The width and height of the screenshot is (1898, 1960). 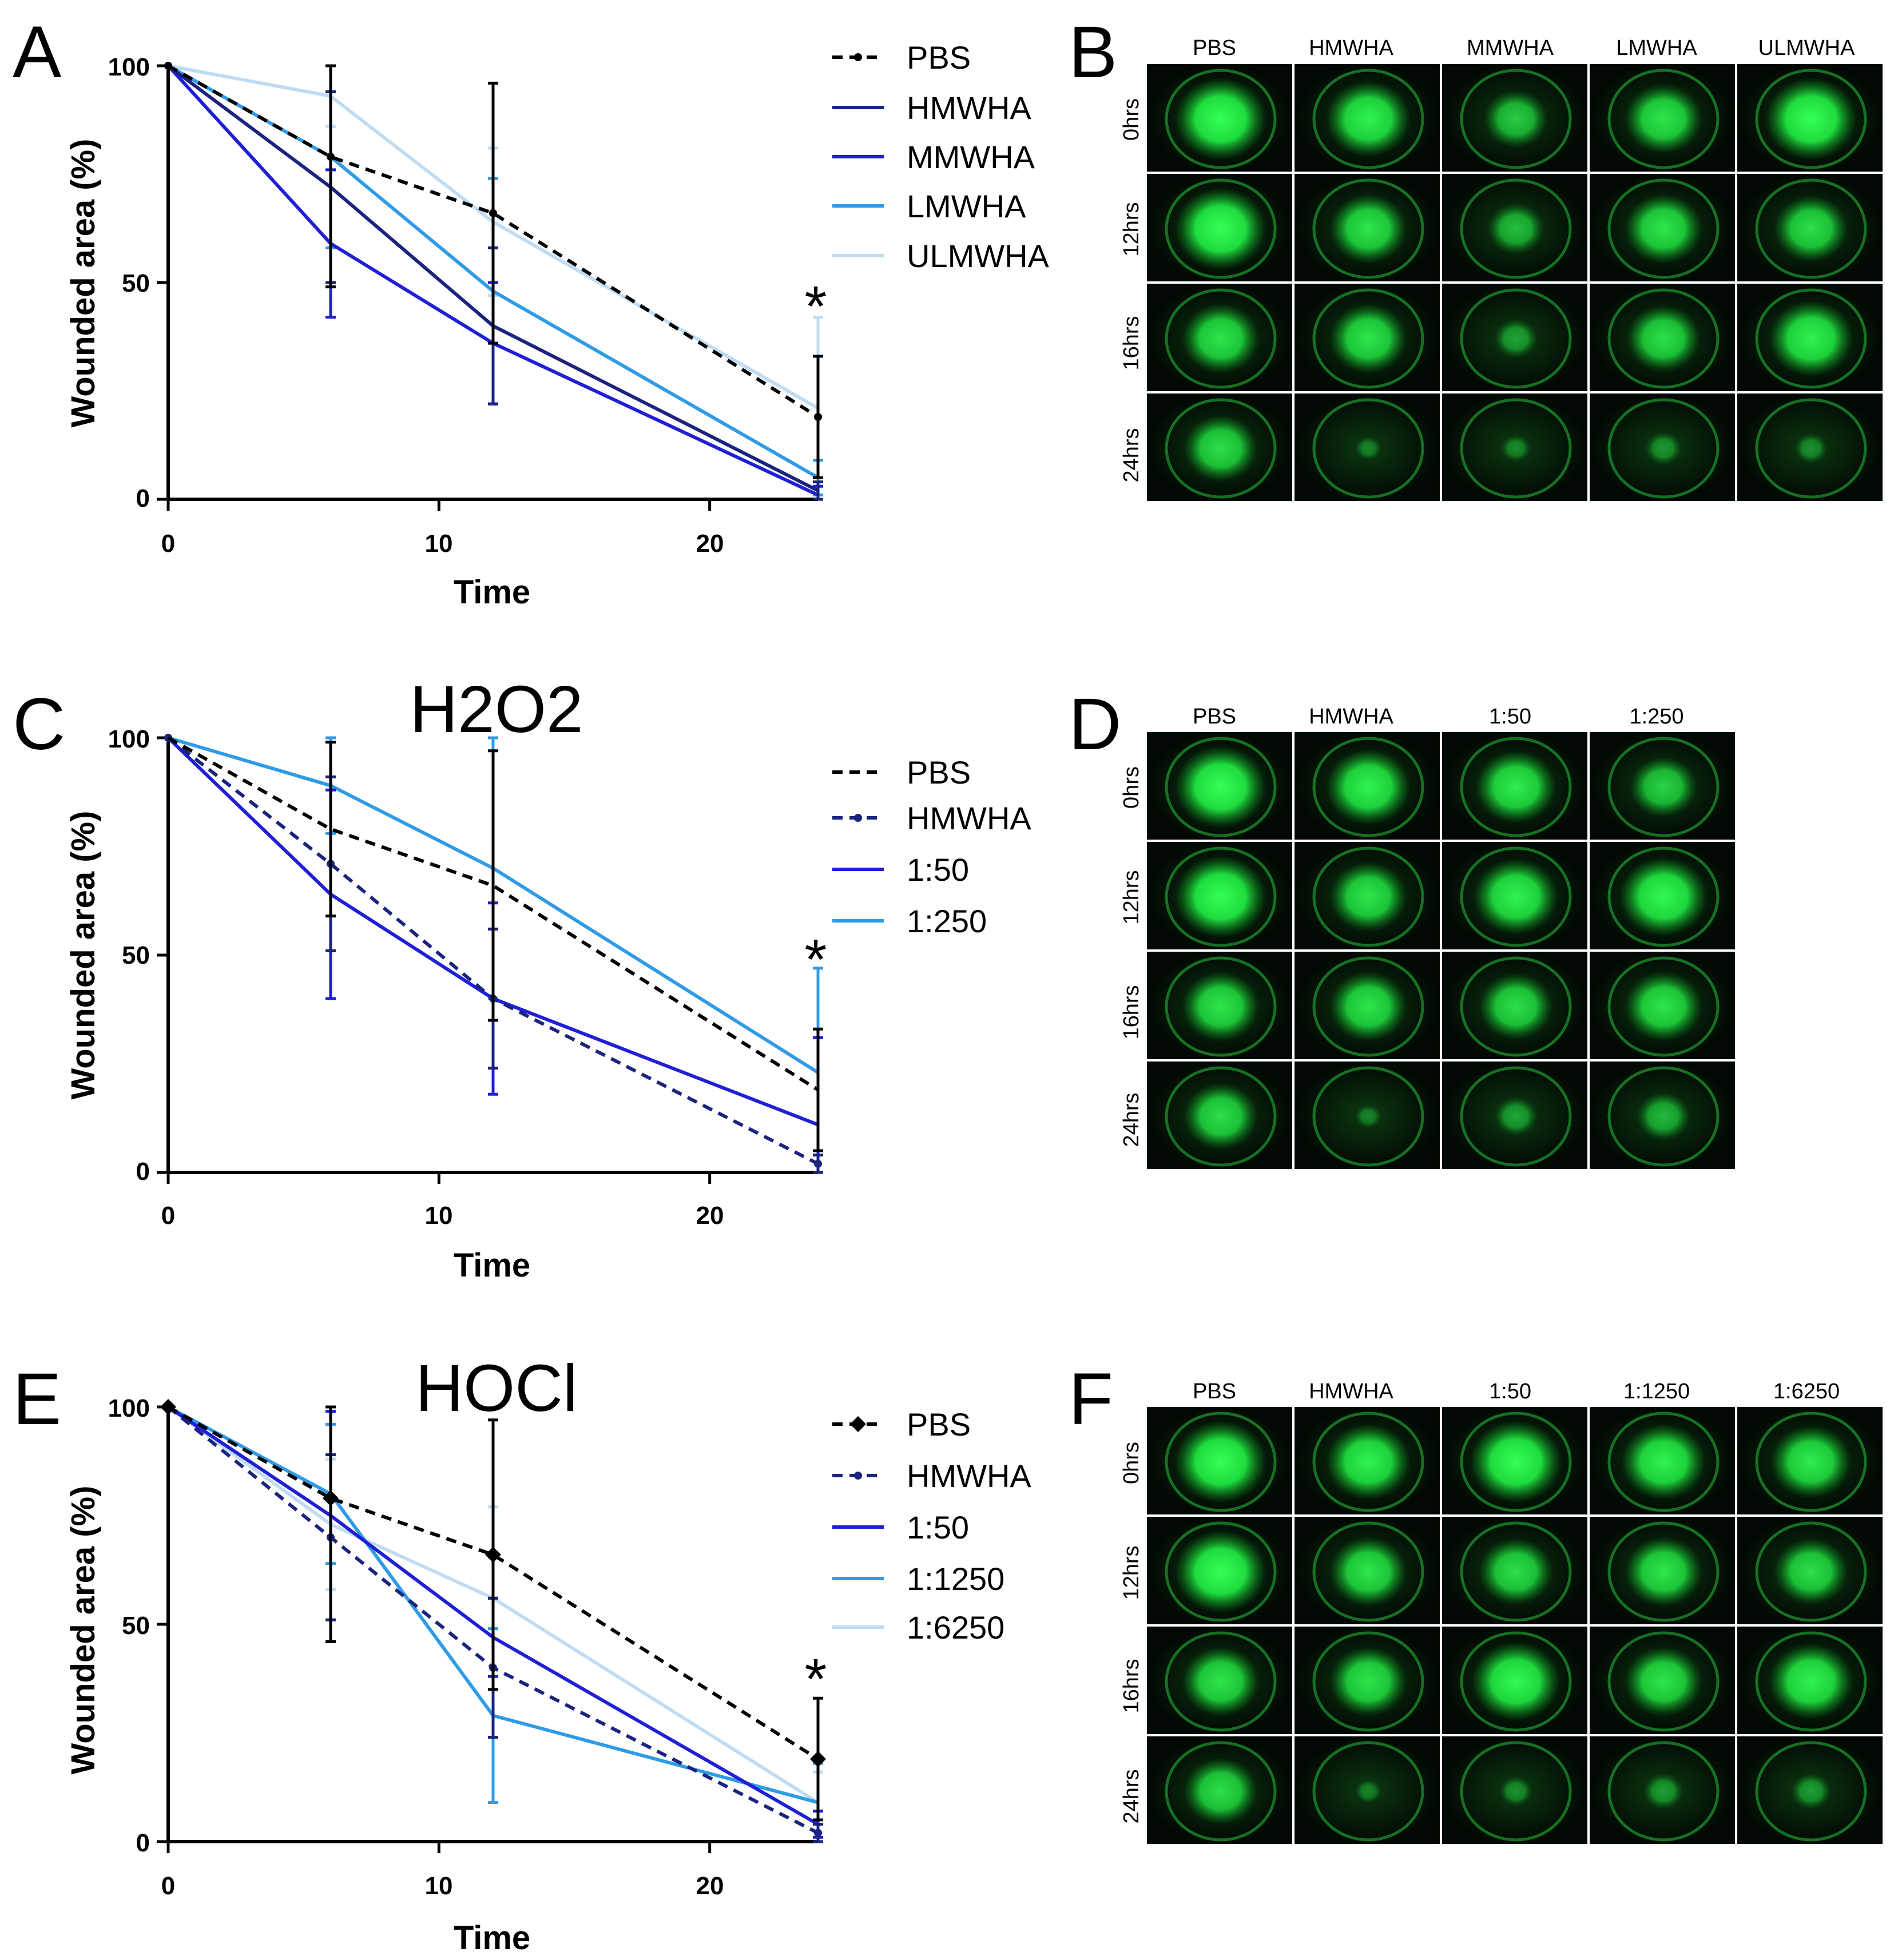 I want to click on series-line-hmwha, so click(x=493, y=1620).